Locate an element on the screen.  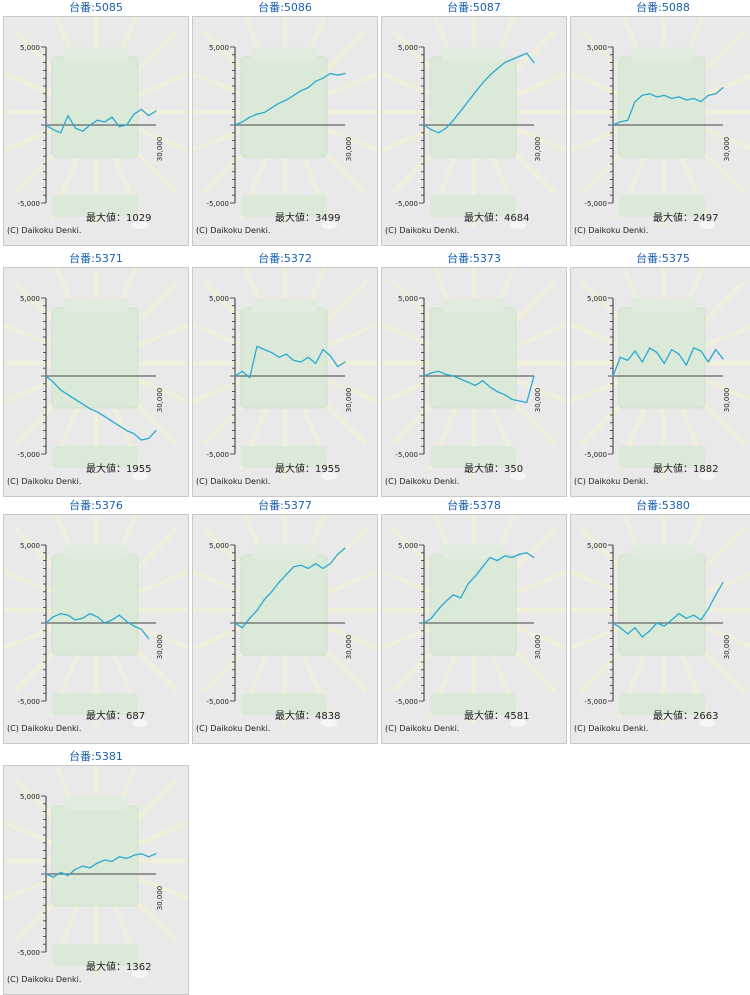
machine-title: 台番:5373 is located at coordinates (474, 258).